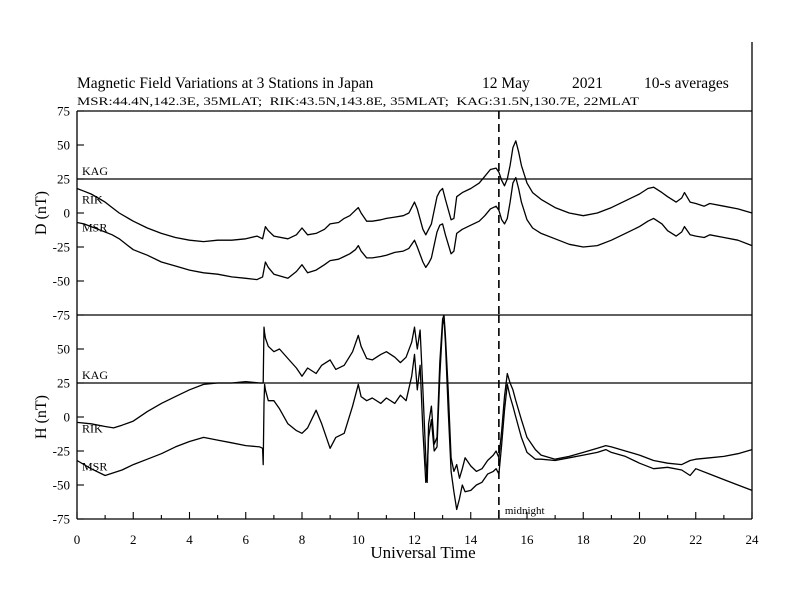 The width and height of the screenshot is (792, 612). I want to click on msr-trace, so click(414, 228).